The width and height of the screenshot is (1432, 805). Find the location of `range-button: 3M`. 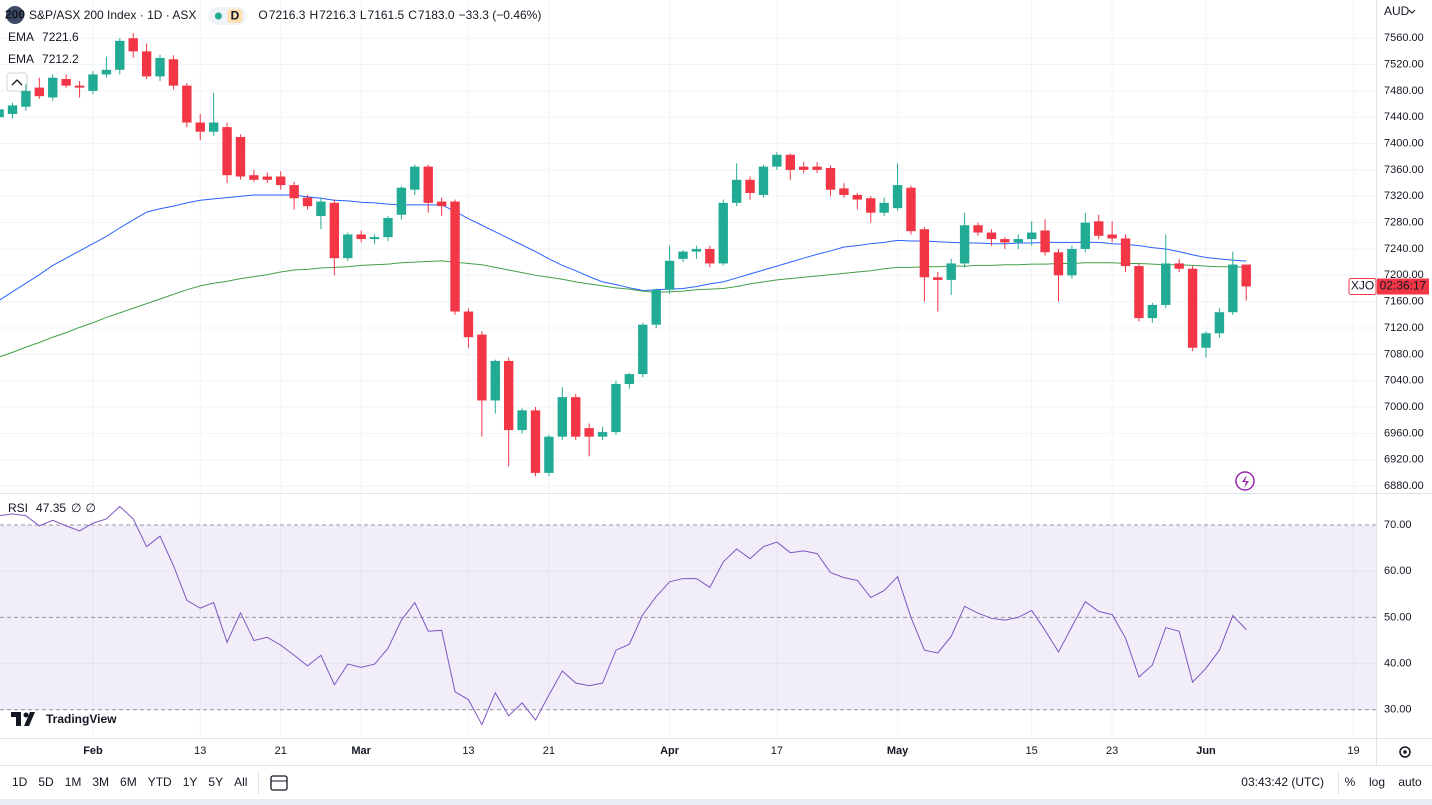

range-button: 3M is located at coordinates (100, 782).